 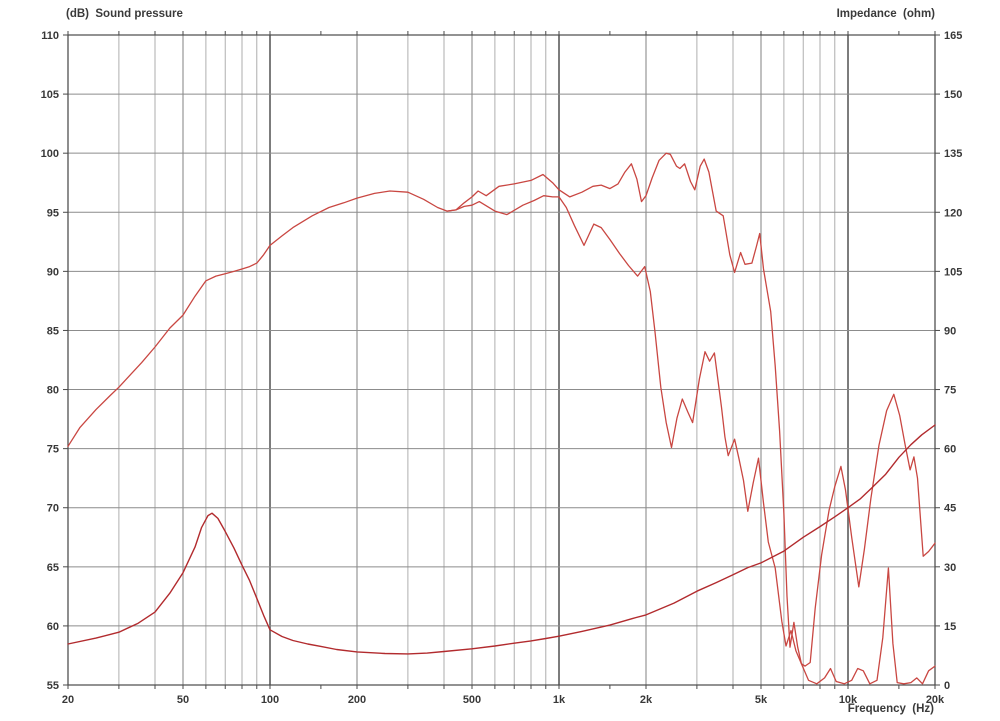 I want to click on x-tick-label: 10k, so click(x=848, y=700).